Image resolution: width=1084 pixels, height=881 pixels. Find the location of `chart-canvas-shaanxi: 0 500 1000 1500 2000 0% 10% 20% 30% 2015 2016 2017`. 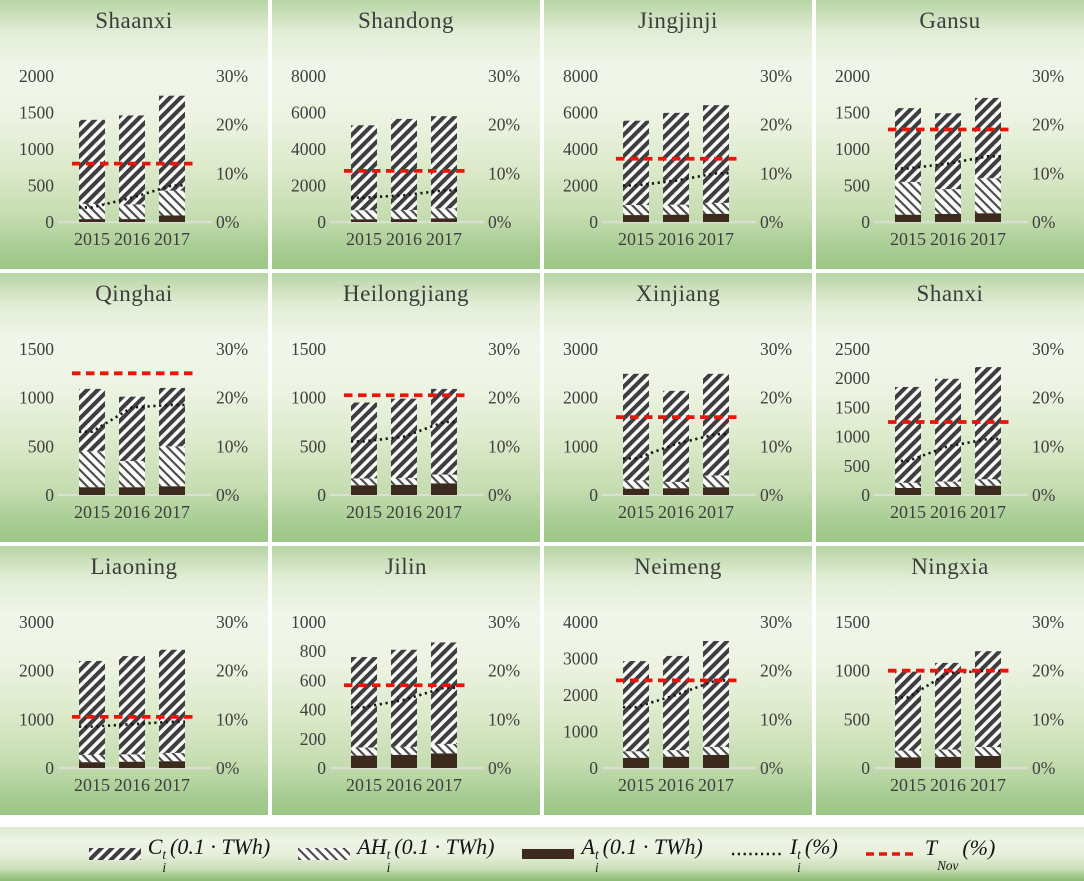

chart-canvas-shaanxi: 0 500 1000 1500 2000 0% 10% 20% 30% 2015 2016 2017 is located at coordinates (133, 157).